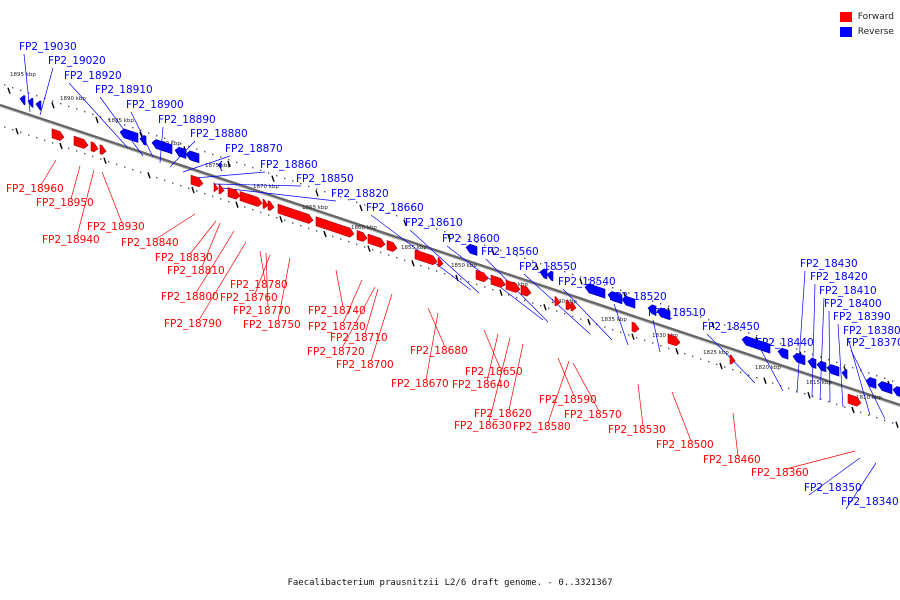  What do you see at coordinates (780, 473) in the screenshot?
I see `forward-gene-label: FP2_18360` at bounding box center [780, 473].